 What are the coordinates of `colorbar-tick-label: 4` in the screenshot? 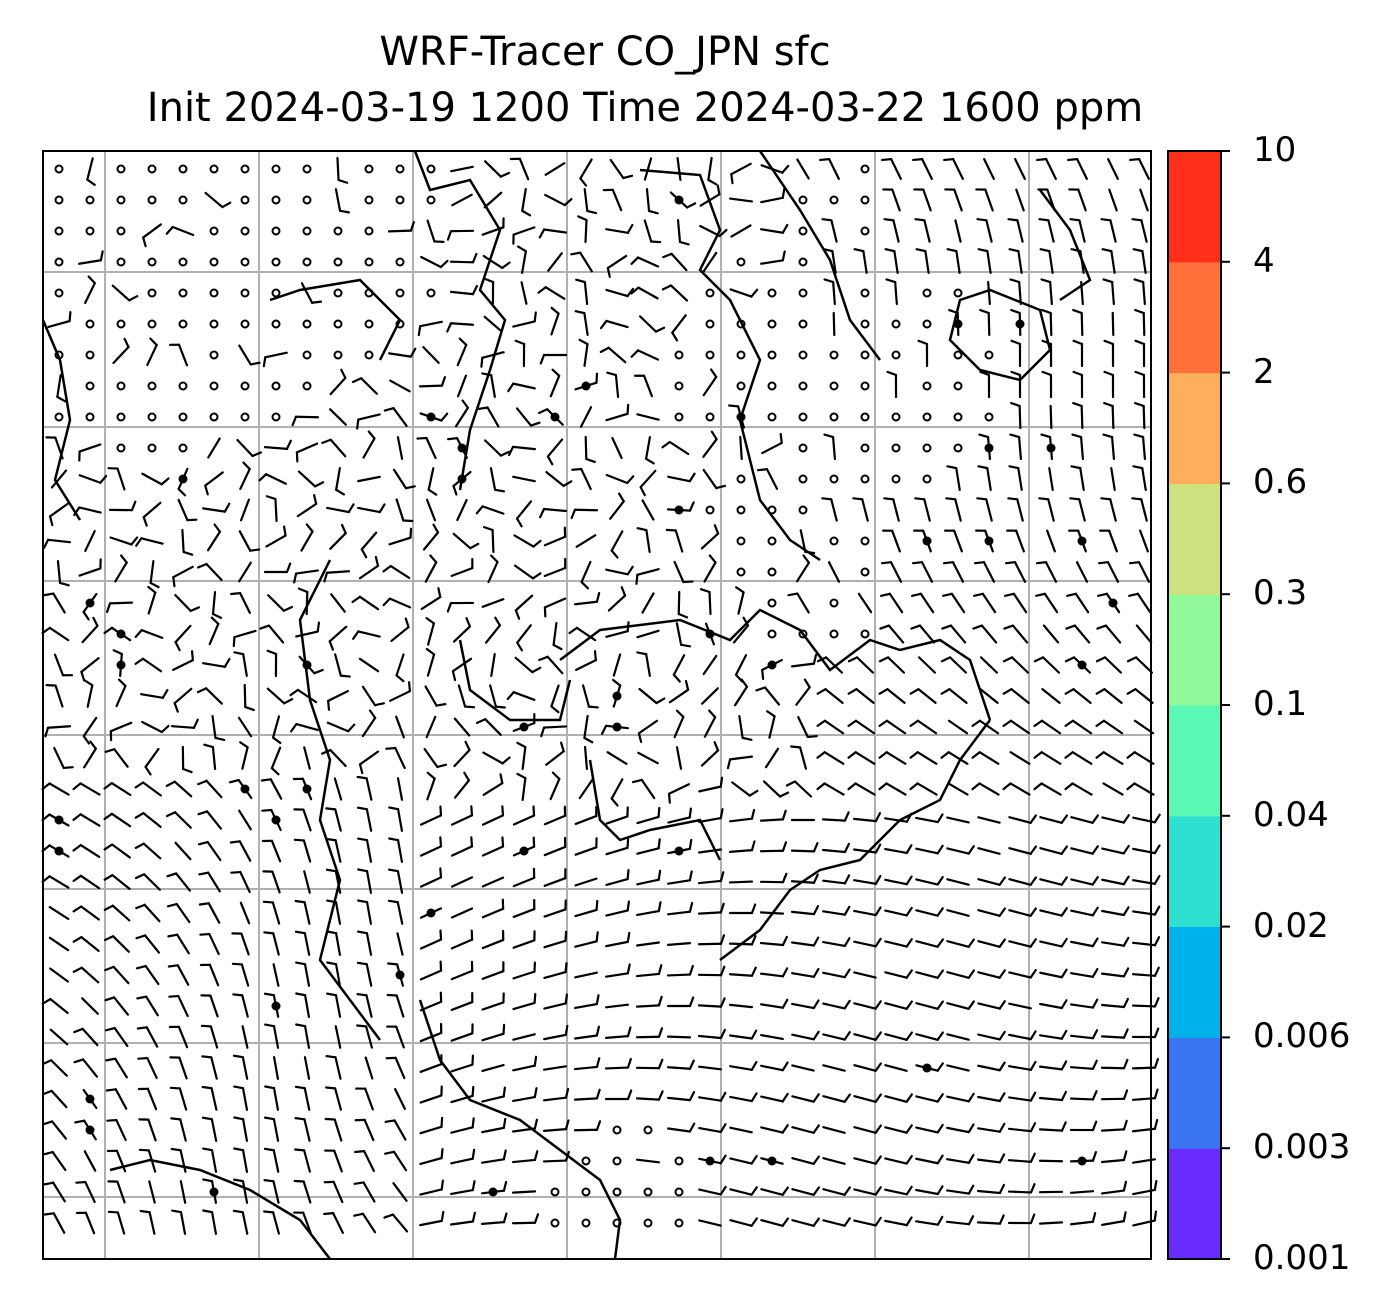 It's located at (1264, 260).